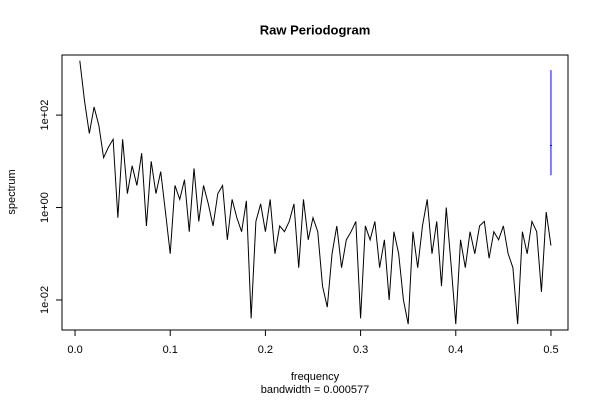 The image size is (599, 405). I want to click on x-tick-label: 0.0, so click(74, 350).